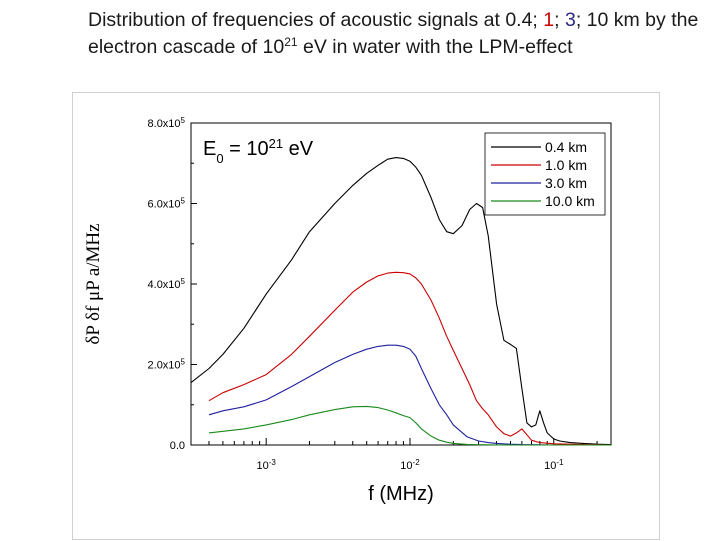 The width and height of the screenshot is (720, 541). Describe the element at coordinates (177, 446) in the screenshot. I see `y-tick-label: 0.0` at that location.